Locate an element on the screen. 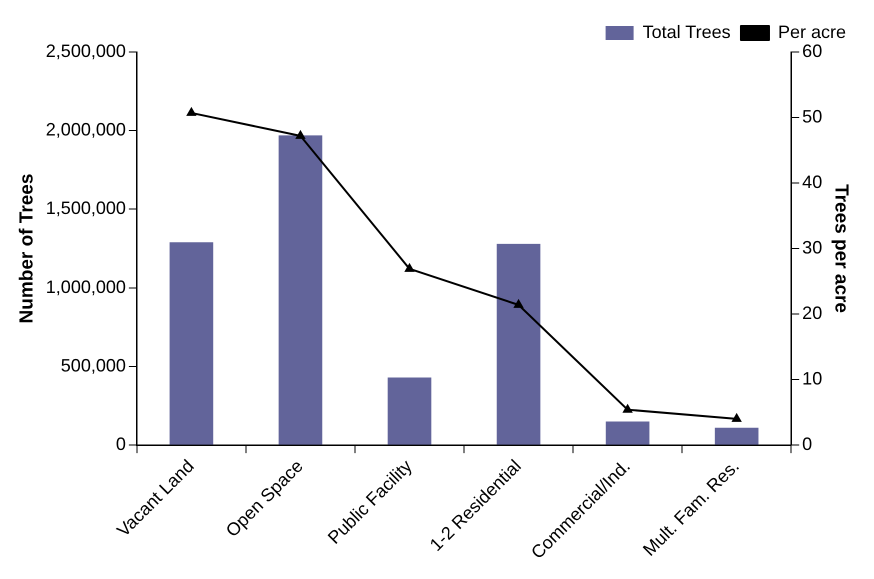  y2-tick-label: 40 is located at coordinates (812, 182).